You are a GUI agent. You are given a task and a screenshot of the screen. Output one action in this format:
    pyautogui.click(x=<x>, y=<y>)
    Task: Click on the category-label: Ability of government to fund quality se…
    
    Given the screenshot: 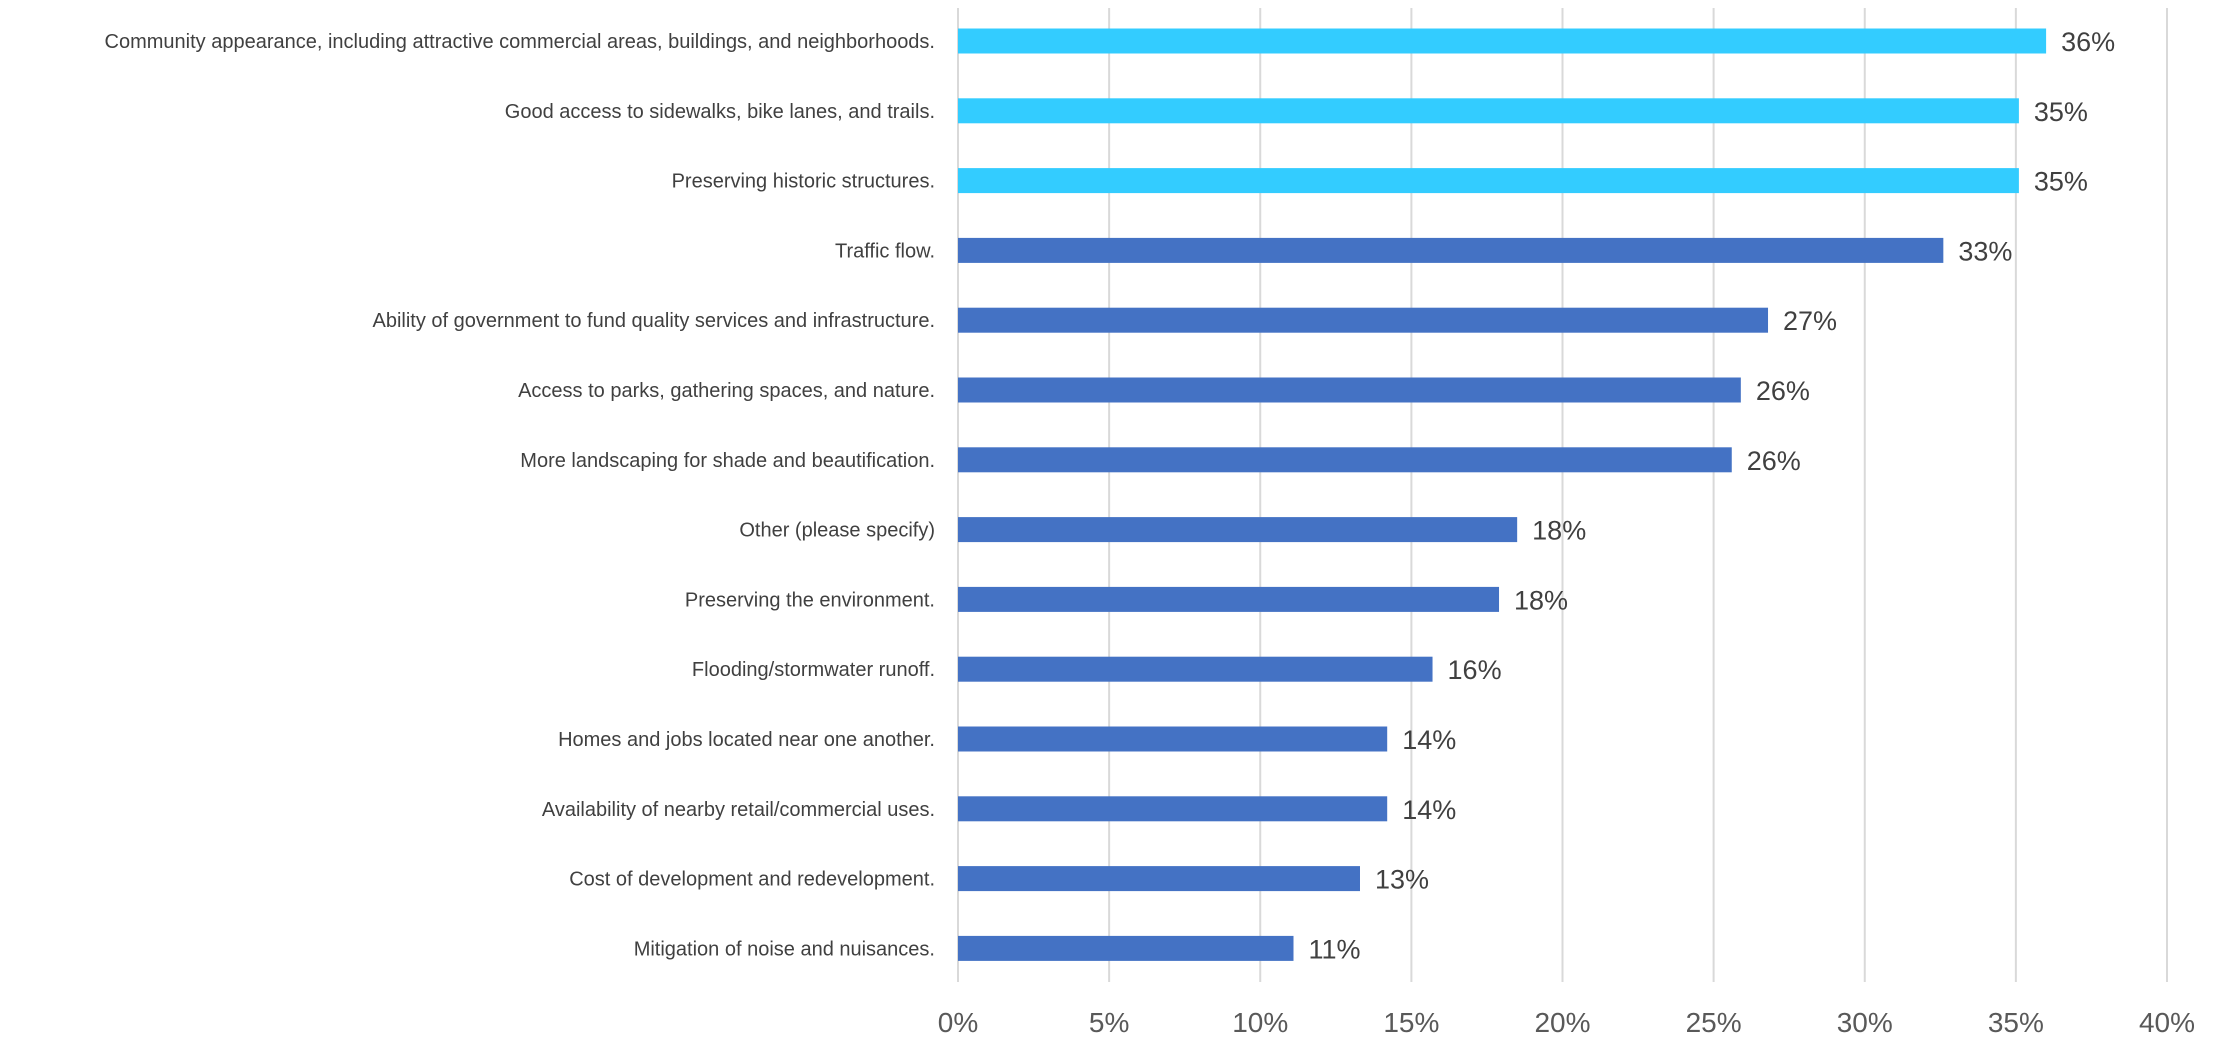 What is the action you would take?
    pyautogui.click(x=654, y=321)
    